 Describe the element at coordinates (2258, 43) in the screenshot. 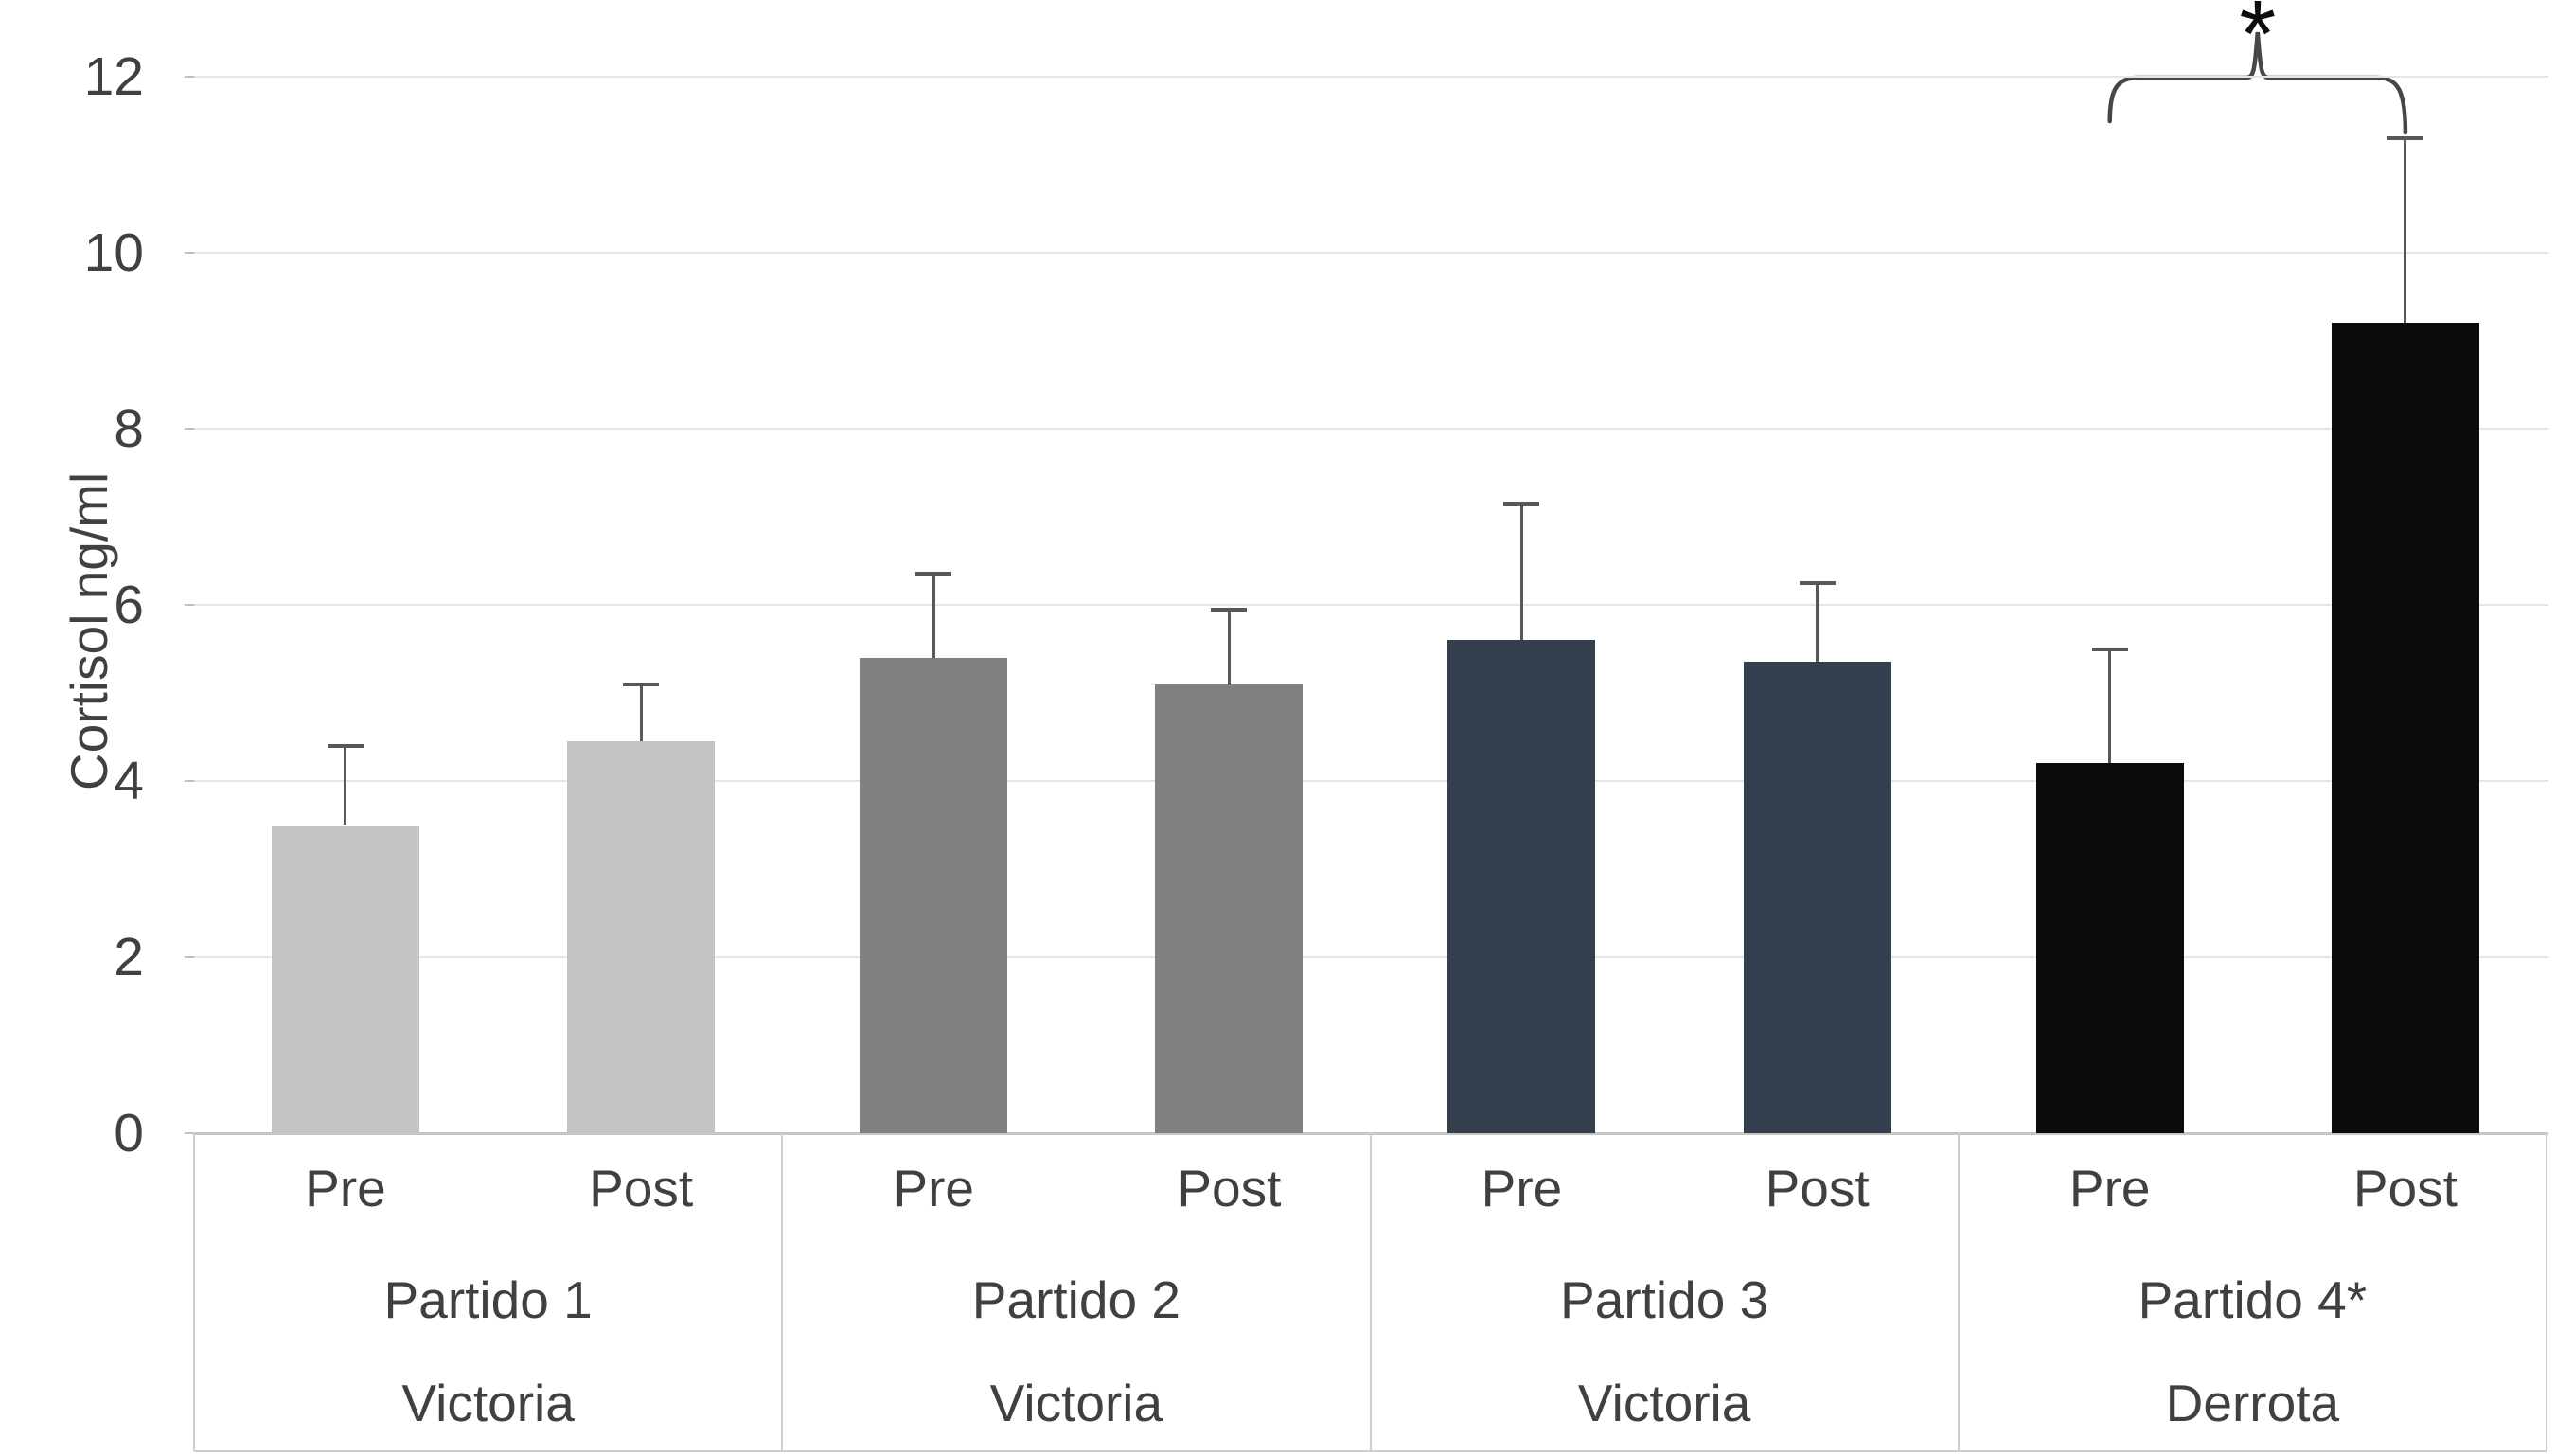

I see `significance-asterisk: *` at that location.